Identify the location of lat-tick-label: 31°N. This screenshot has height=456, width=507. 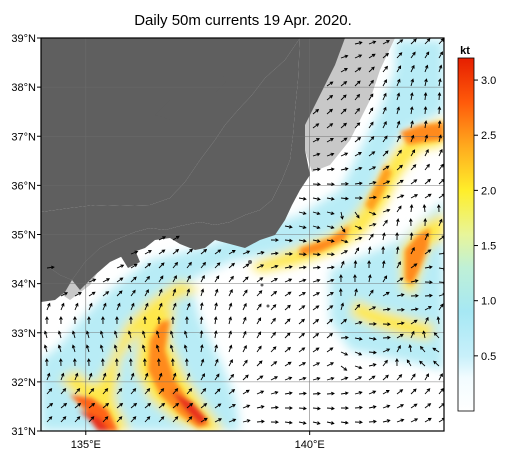
(23, 432).